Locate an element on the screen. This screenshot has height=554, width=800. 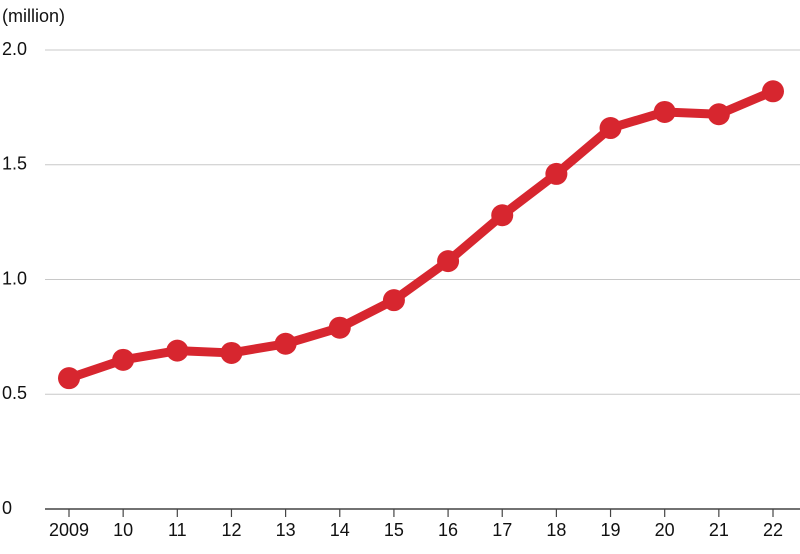
x-tick-label: 10 is located at coordinates (123, 530).